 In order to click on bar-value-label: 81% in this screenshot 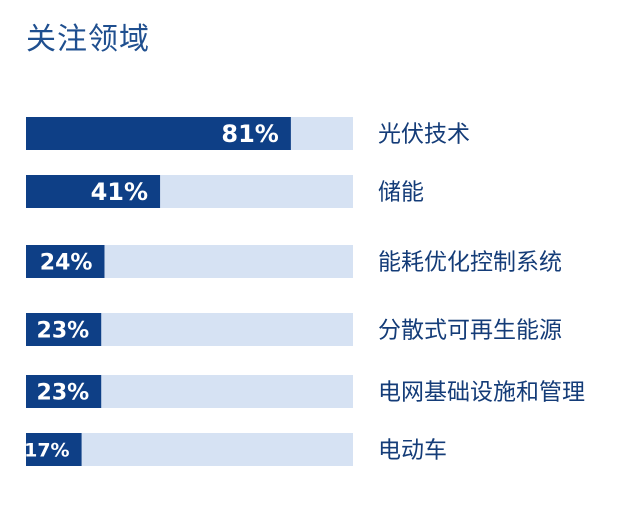, I will do `click(249, 134)`.